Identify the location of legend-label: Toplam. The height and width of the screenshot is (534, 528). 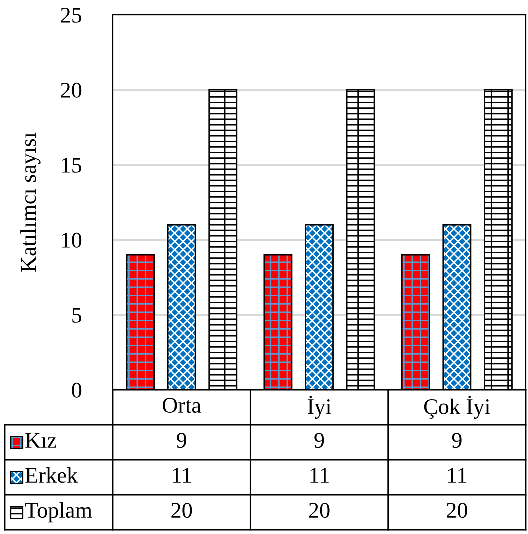
(58, 512).